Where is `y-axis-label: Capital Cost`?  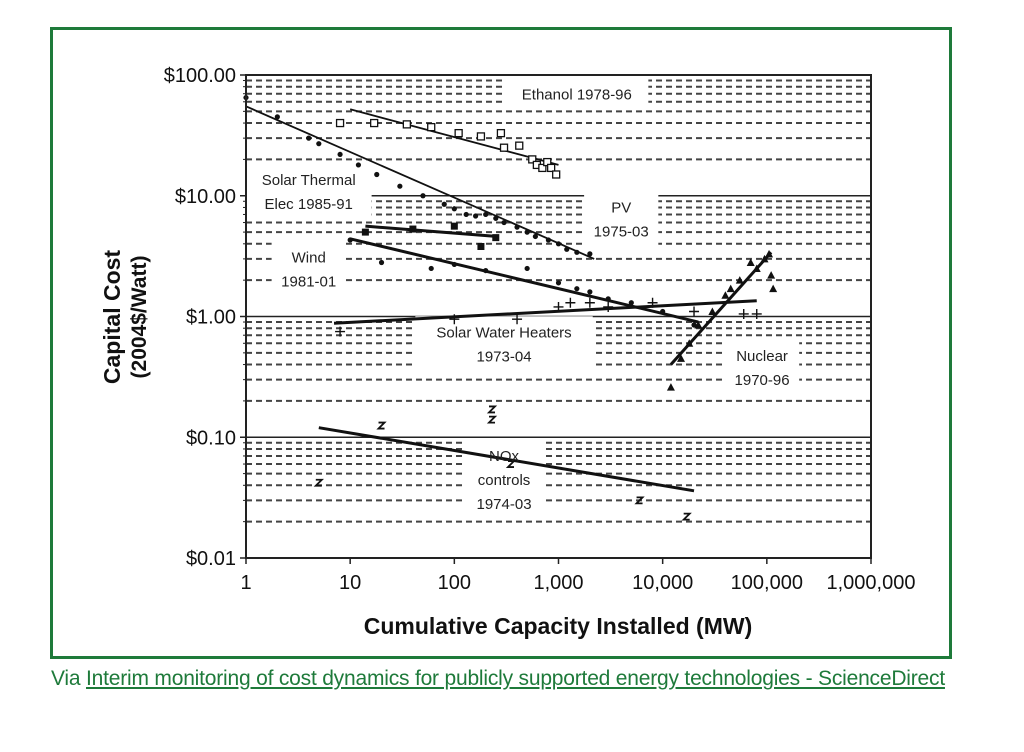
y-axis-label: Capital Cost is located at coordinates (112, 317).